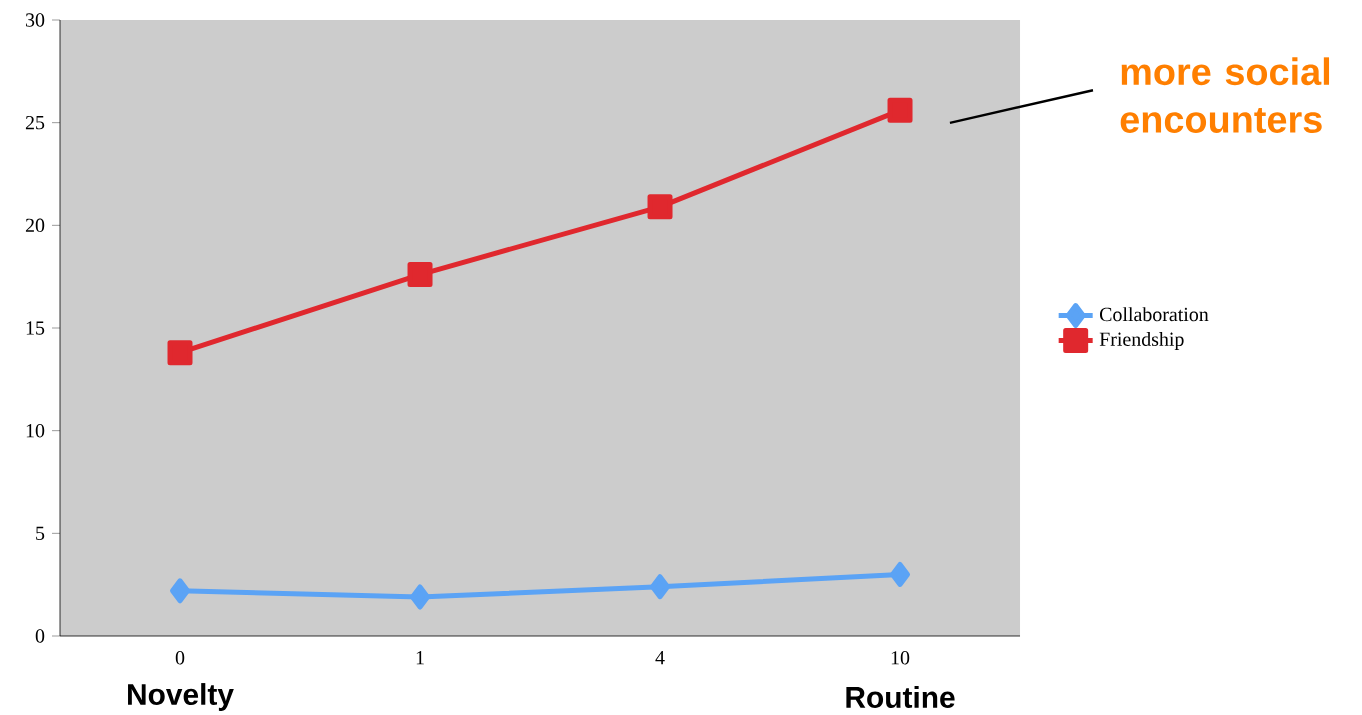  I want to click on y-tick-label: 25, so click(35, 122).